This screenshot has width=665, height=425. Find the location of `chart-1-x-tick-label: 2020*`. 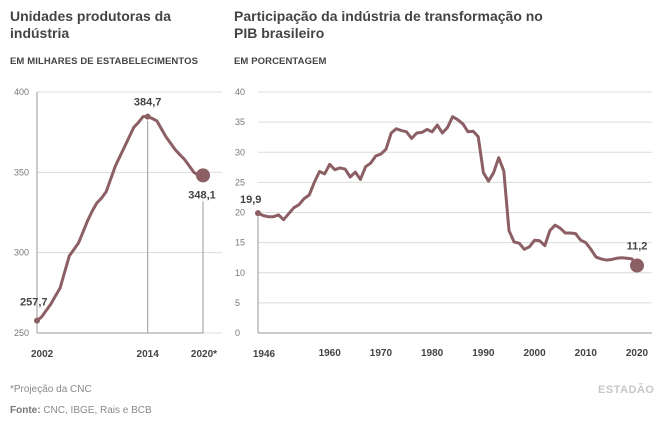

chart-1-x-tick-label: 2020* is located at coordinates (204, 354).